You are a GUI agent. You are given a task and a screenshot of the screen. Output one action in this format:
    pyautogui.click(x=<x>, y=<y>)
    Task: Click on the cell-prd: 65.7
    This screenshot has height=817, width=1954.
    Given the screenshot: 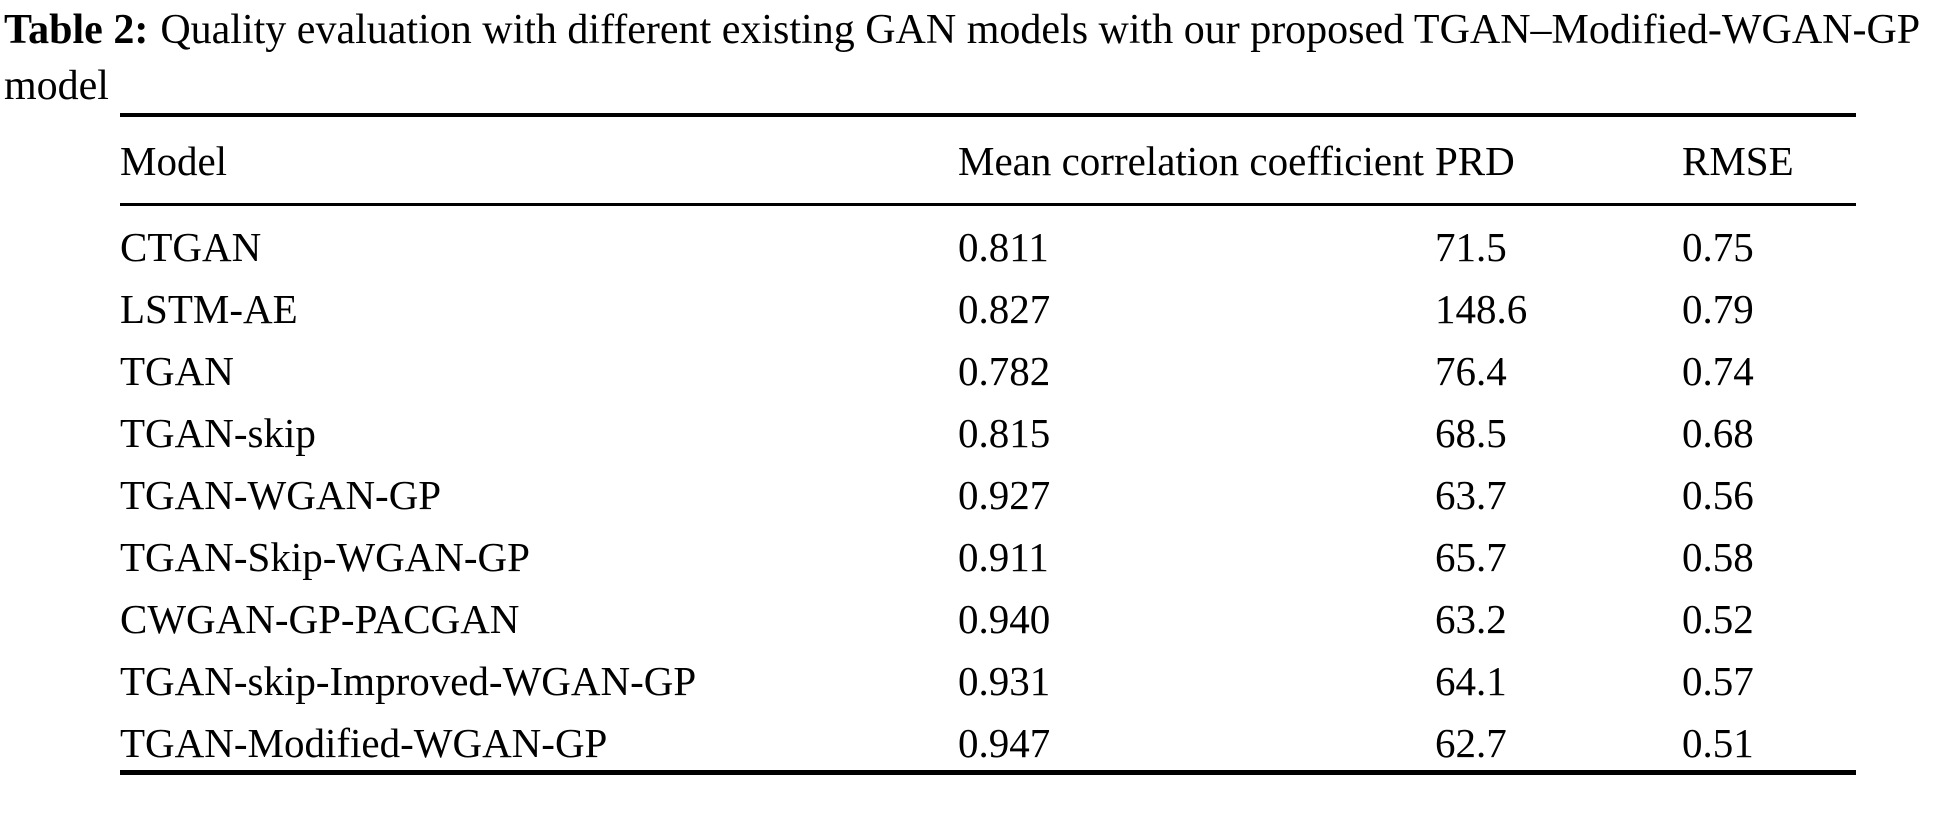 What is the action you would take?
    pyautogui.click(x=1471, y=557)
    